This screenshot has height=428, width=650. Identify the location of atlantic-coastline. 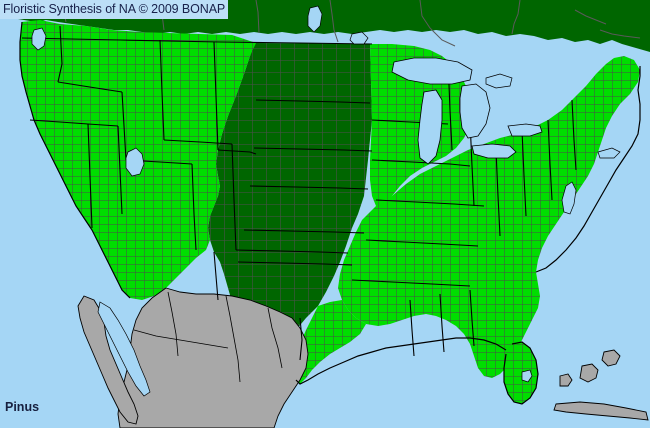
(521, 373).